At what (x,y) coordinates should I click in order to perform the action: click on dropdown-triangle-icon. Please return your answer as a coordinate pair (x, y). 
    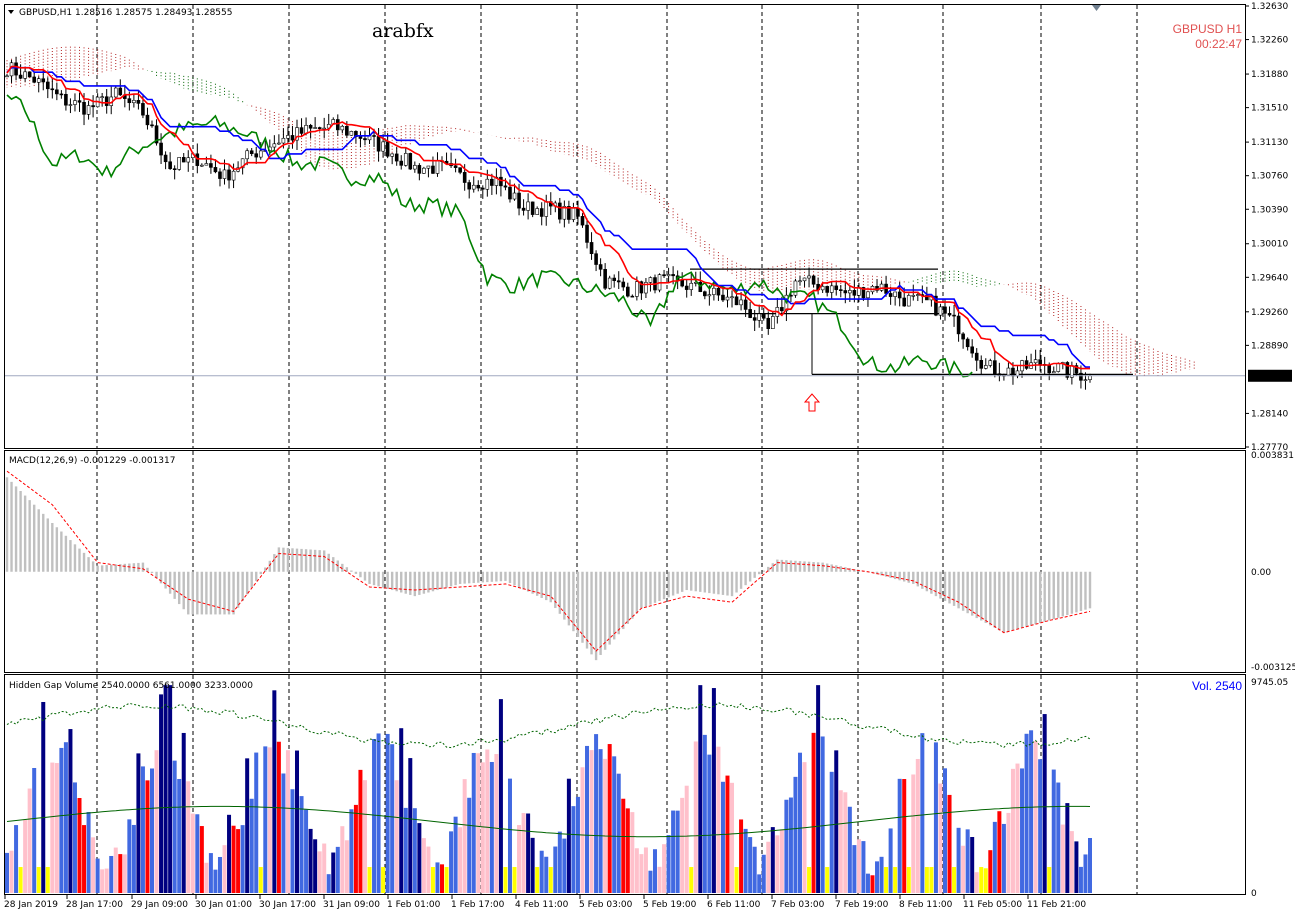
    Looking at the image, I should click on (11, 12).